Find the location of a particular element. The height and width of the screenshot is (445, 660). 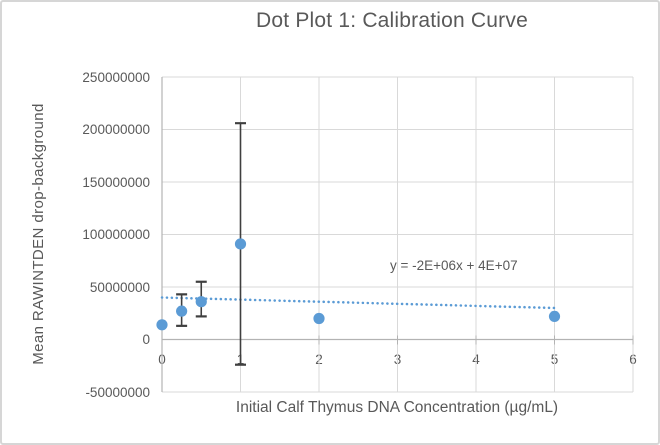

y-tick-label: 250000000 is located at coordinates (116, 77).